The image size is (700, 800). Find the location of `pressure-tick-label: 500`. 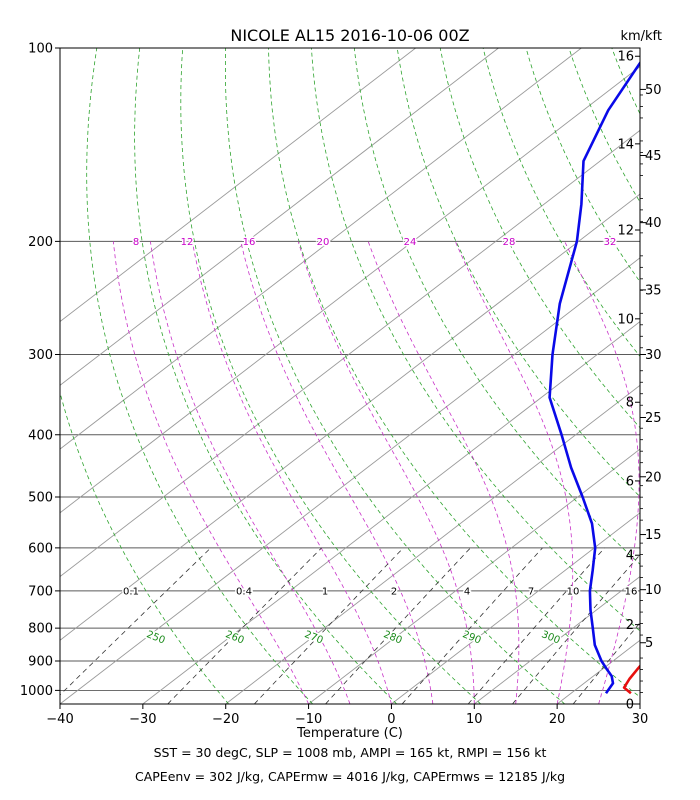

pressure-tick-label: 500 is located at coordinates (40, 498).